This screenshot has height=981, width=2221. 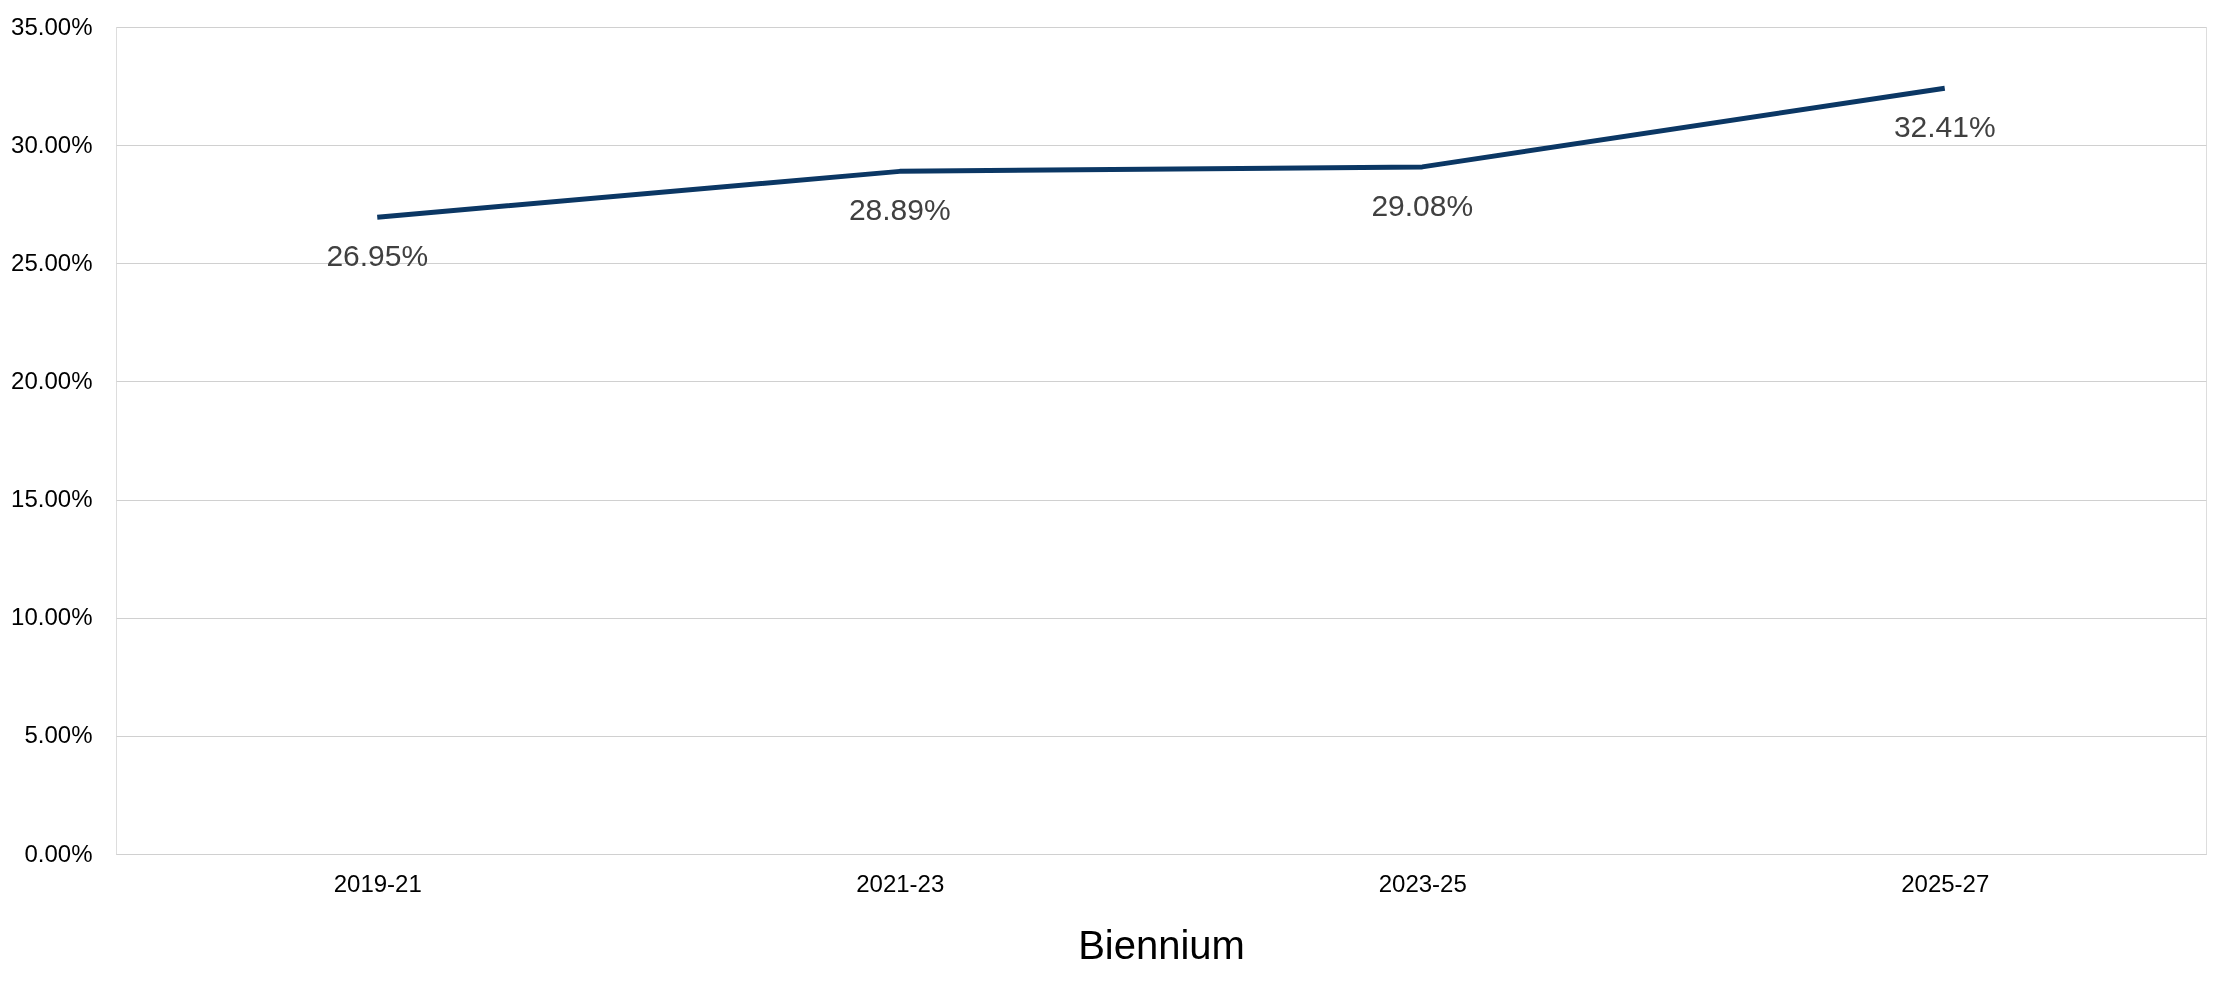 I want to click on y-tick-label: 30.00%, so click(x=52, y=144).